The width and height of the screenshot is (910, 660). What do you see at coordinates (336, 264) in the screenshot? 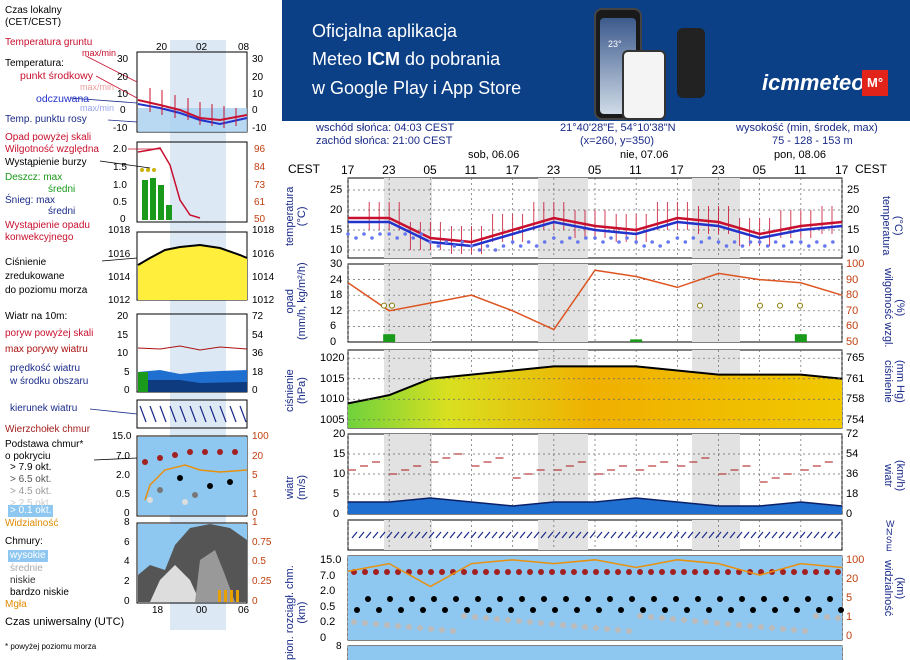
I see `axis-tick-label: 30` at bounding box center [336, 264].